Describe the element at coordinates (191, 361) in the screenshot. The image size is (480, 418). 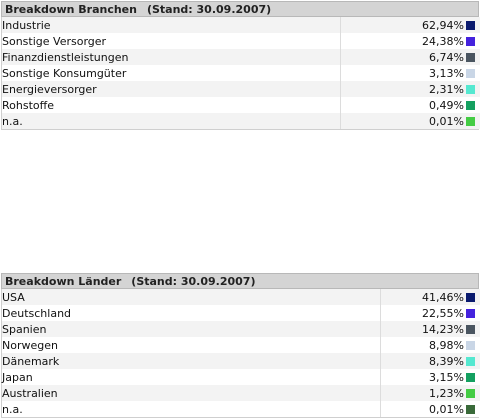
I see `row-name: Dänemark` at that location.